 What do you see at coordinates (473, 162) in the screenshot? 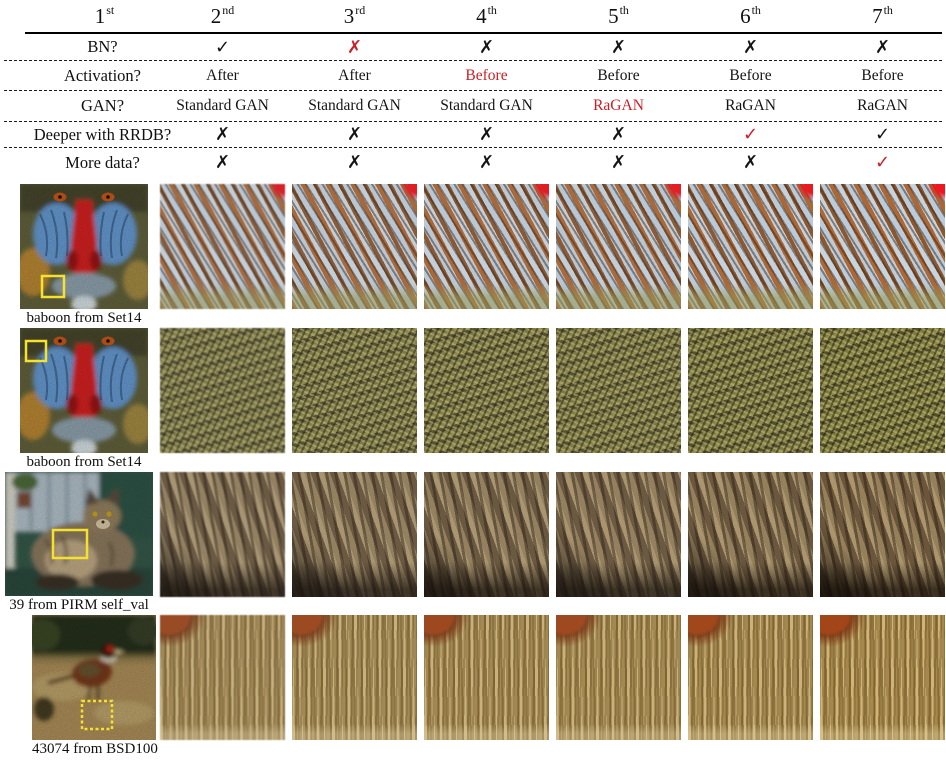
I see `table-row-more-data: More data? ✗ ✗ ✗ ✗ ✗ ✓` at bounding box center [473, 162].